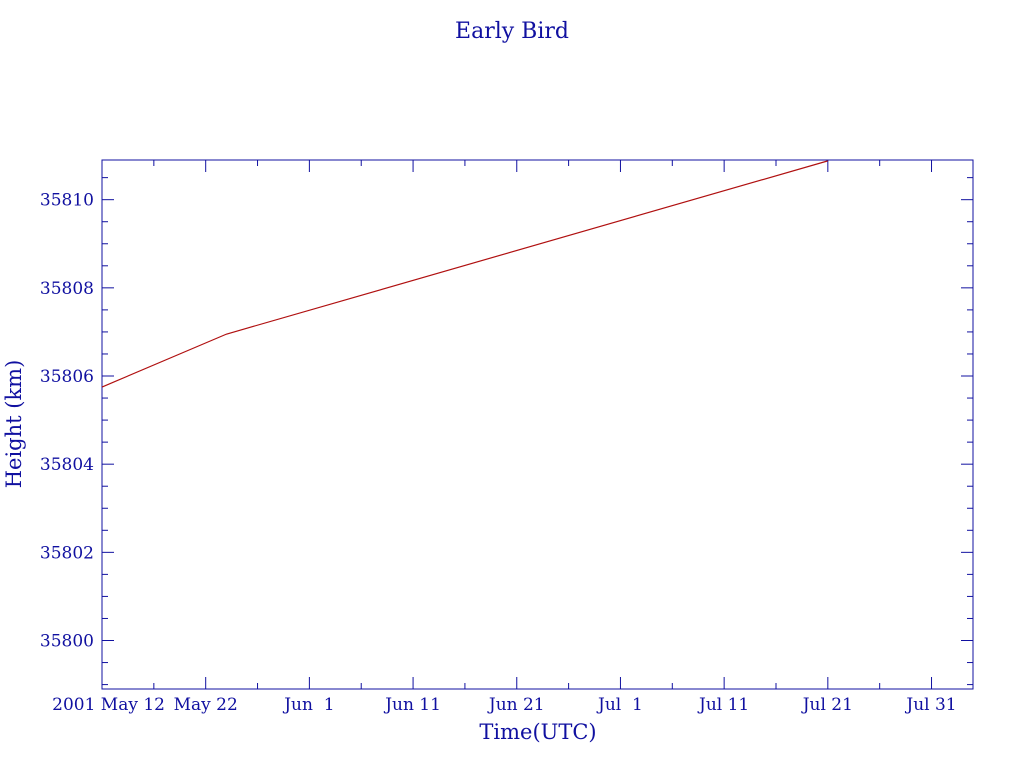 The width and height of the screenshot is (1024, 768). What do you see at coordinates (308, 705) in the screenshot?
I see `x-tick-label: Jun 1` at bounding box center [308, 705].